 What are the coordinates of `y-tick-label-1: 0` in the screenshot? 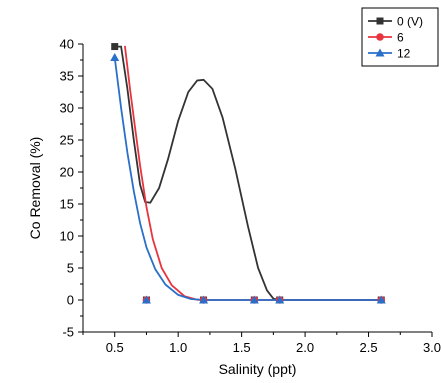 It's located at (70, 300).